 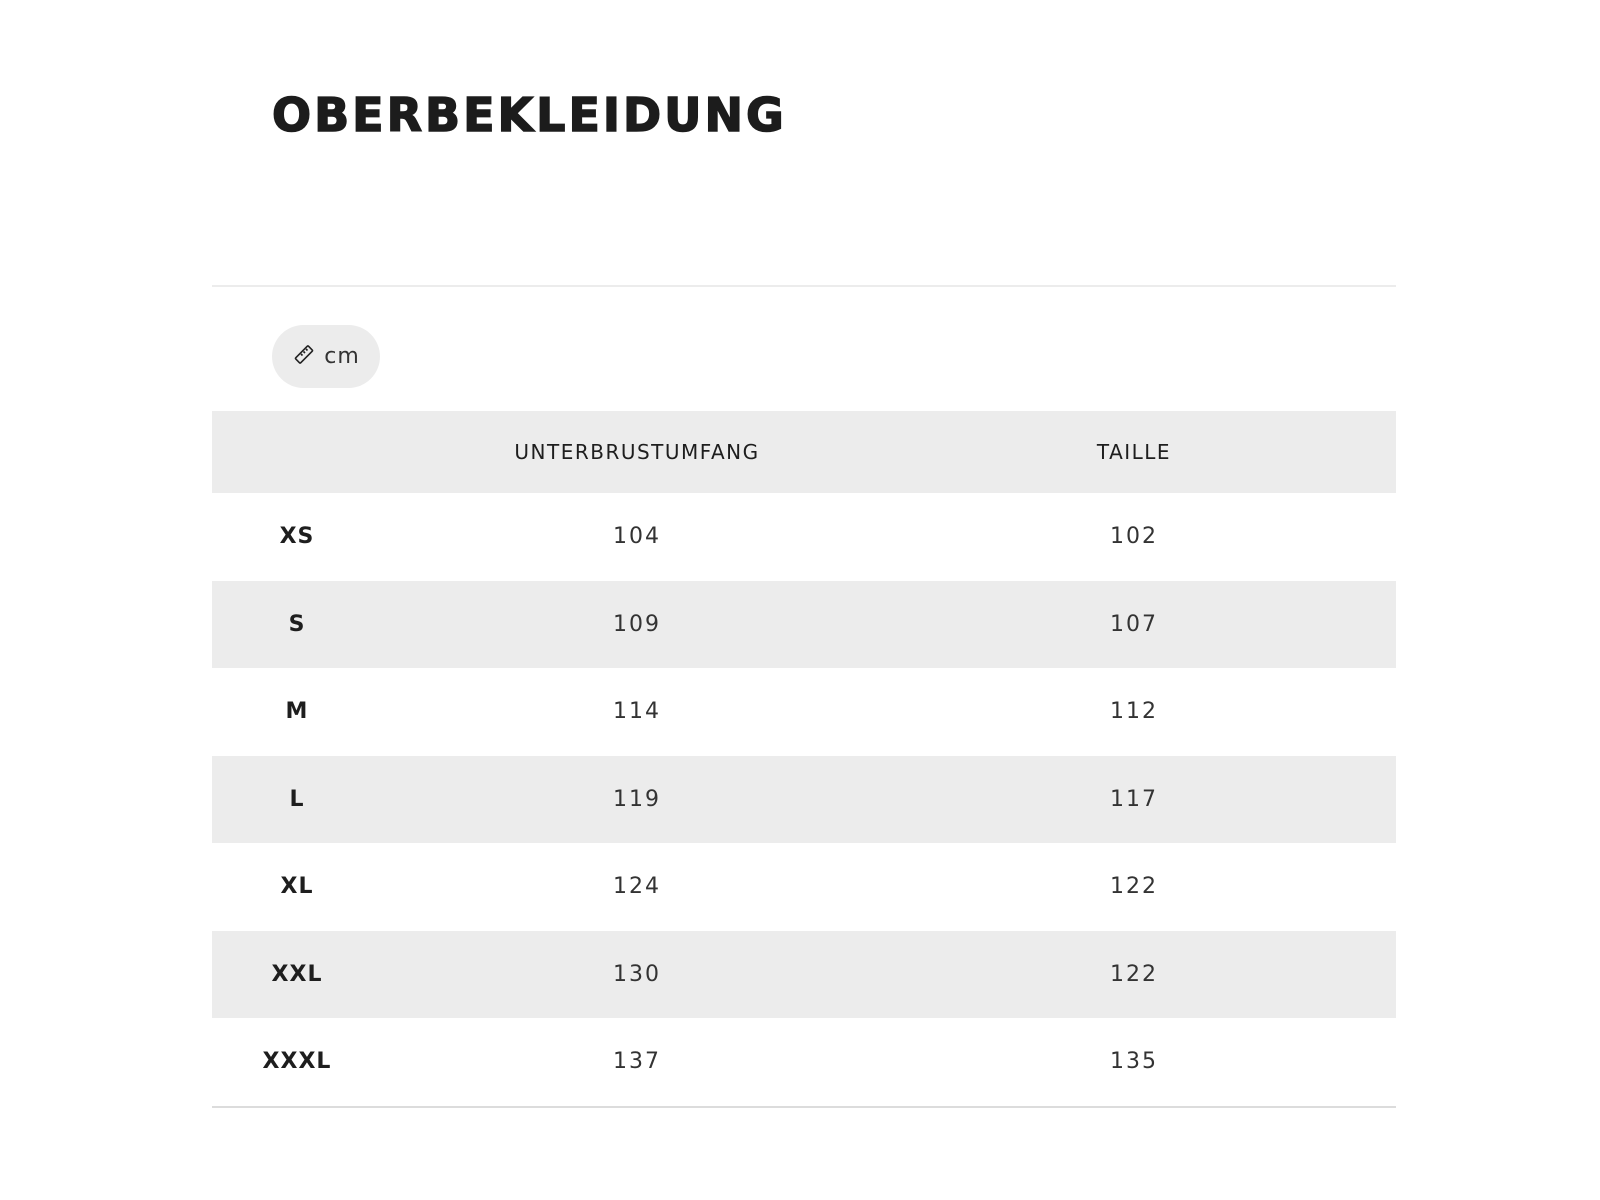 I want to click on taille-cell: 107, so click(x=1134, y=624).